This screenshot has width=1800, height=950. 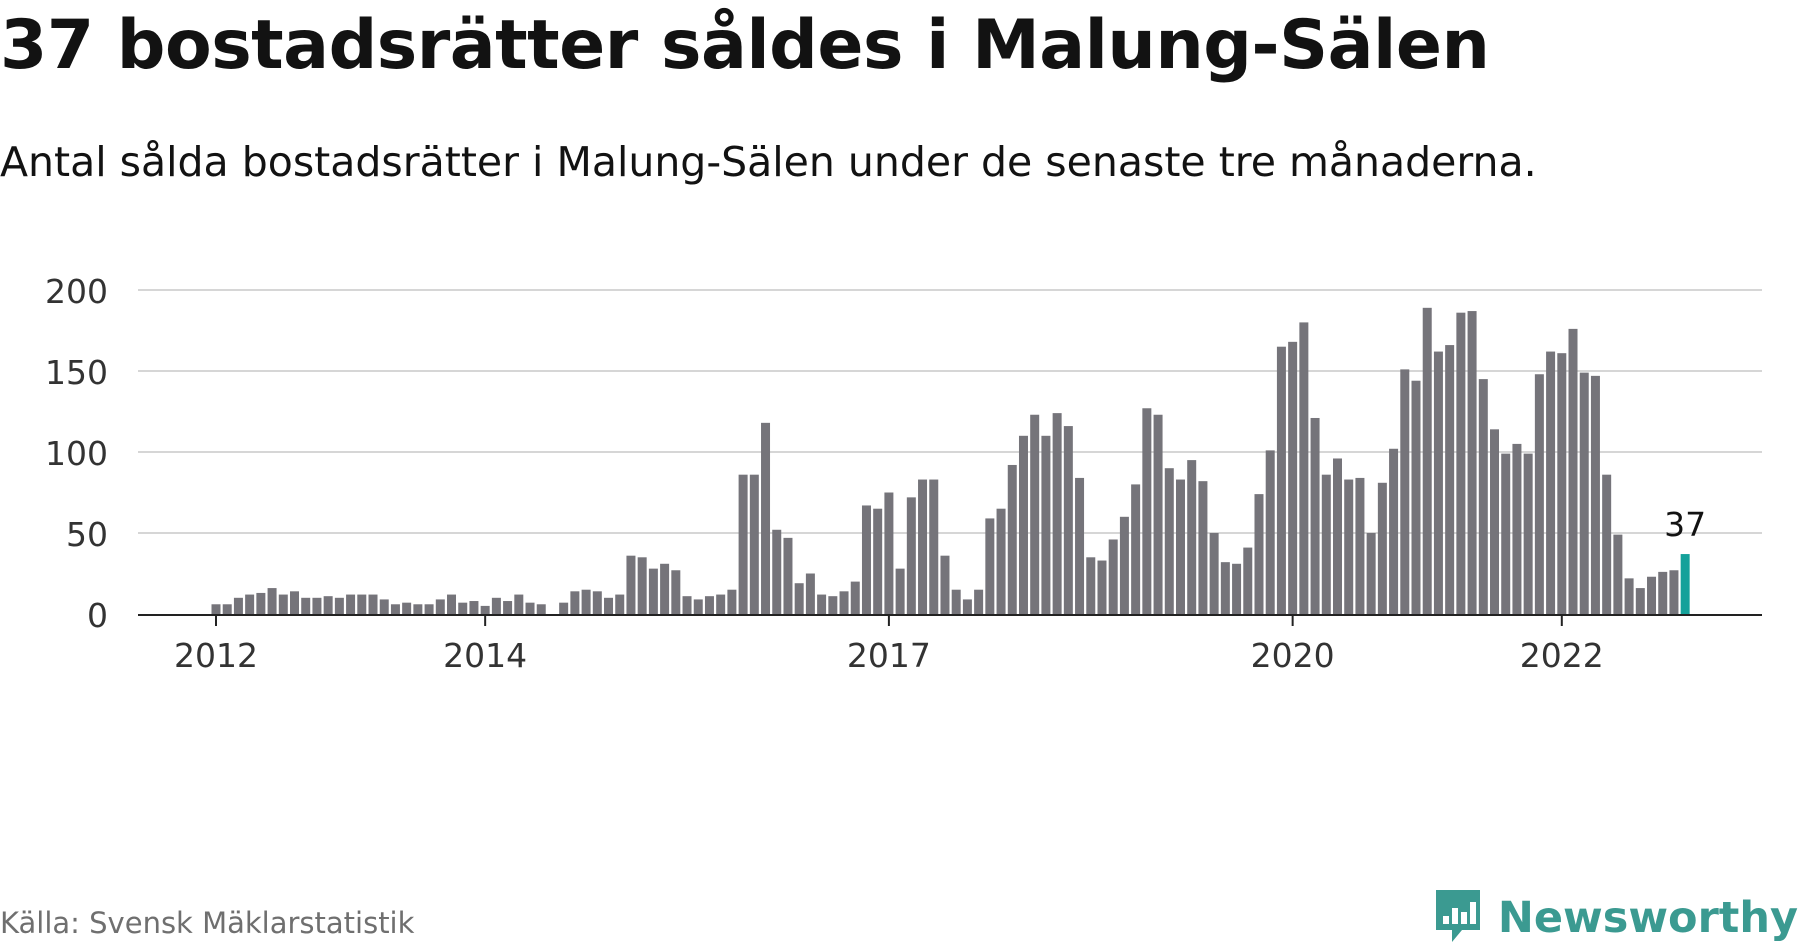 I want to click on brand-name: Newsworthy, so click(x=1647, y=918).